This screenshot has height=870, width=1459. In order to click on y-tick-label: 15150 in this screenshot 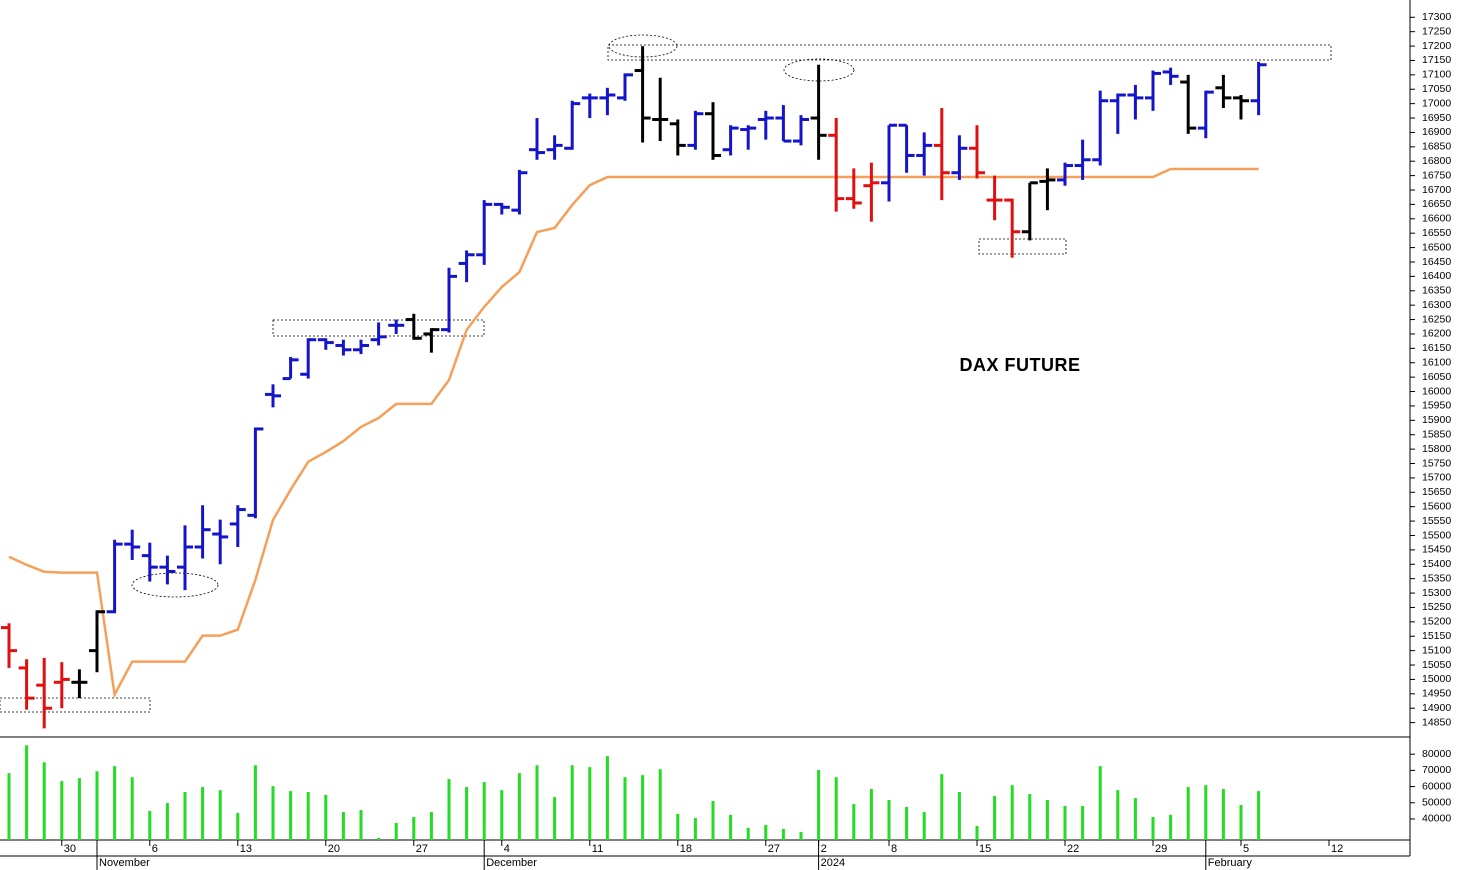, I will do `click(1436, 636)`.